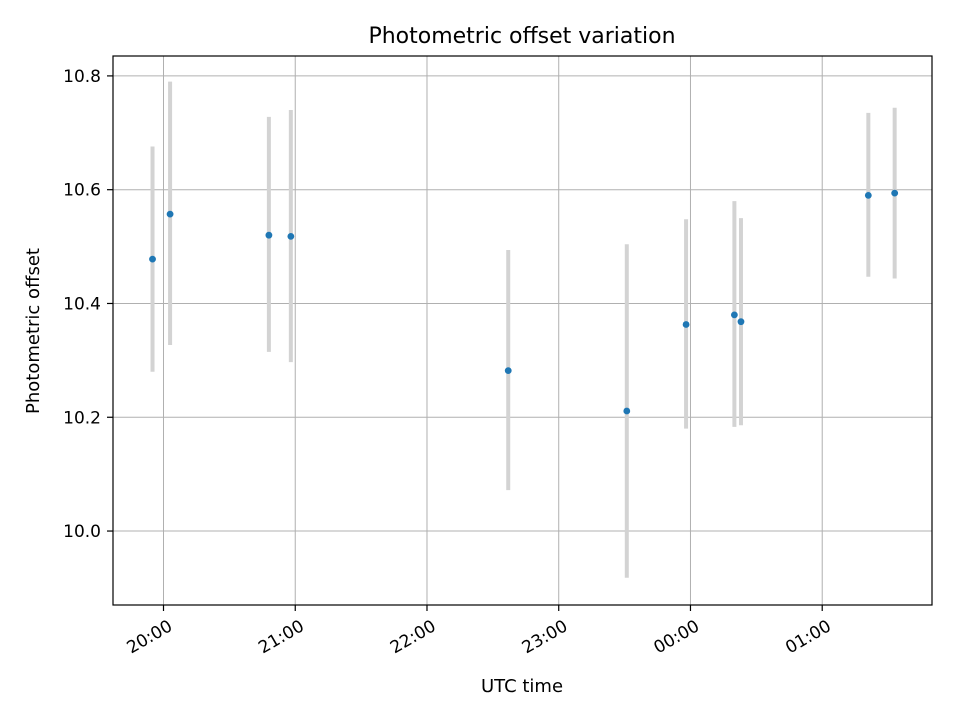  What do you see at coordinates (545, 637) in the screenshot?
I see `x-tick-label: 23:00` at bounding box center [545, 637].